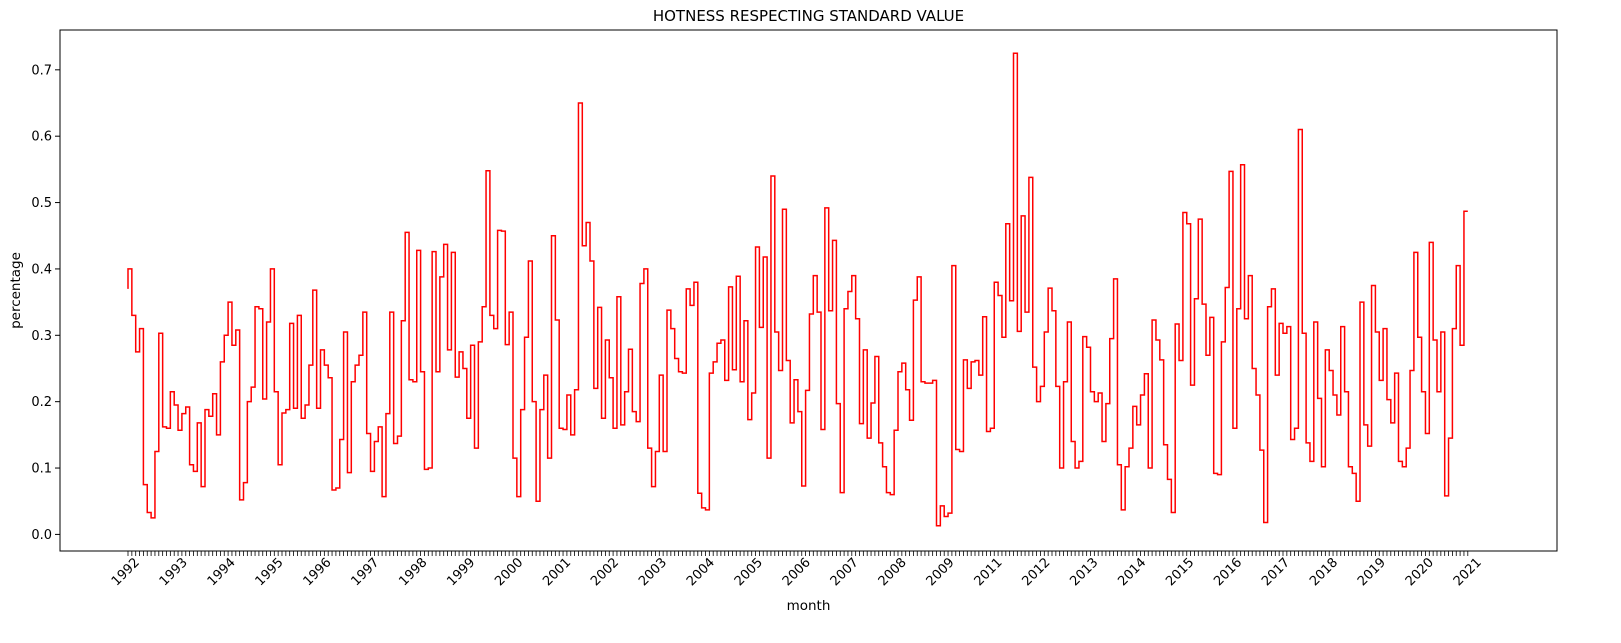 Image resolution: width=1621 pixels, height=643 pixels. Describe the element at coordinates (989, 572) in the screenshot. I see `x-tick-label: 2011` at that location.